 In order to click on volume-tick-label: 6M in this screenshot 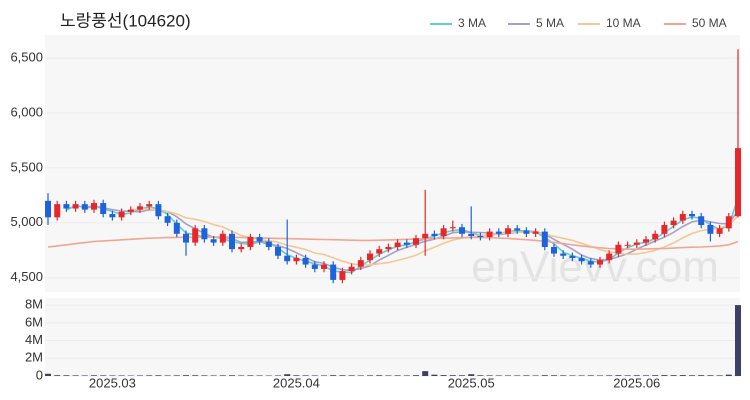, I will do `click(34, 321)`.